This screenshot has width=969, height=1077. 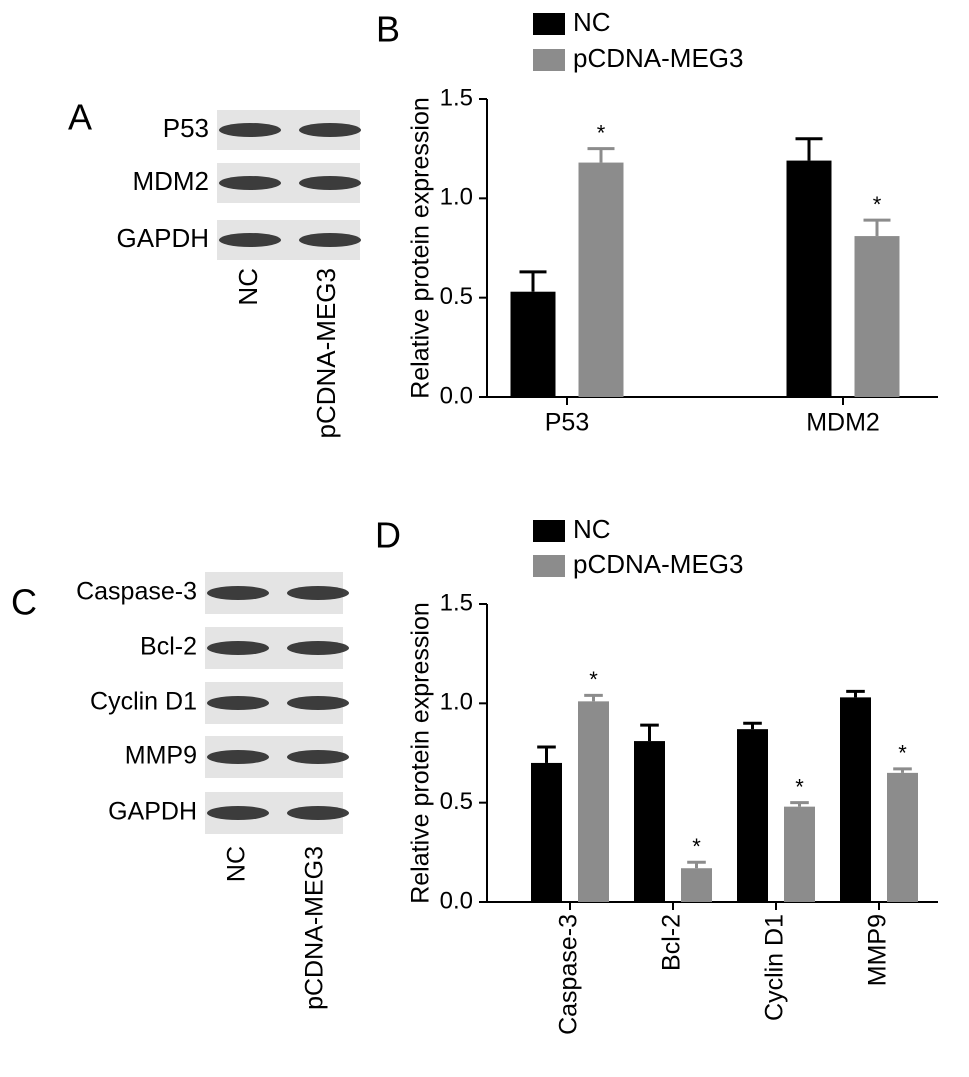 I want to click on panel-label: B, so click(x=388, y=29).